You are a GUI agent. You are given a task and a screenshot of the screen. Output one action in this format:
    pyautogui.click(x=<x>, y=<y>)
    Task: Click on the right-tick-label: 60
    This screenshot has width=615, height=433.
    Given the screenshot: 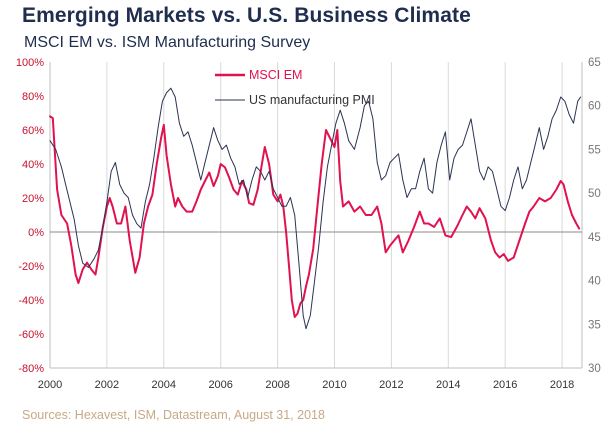 What is the action you would take?
    pyautogui.click(x=594, y=107)
    